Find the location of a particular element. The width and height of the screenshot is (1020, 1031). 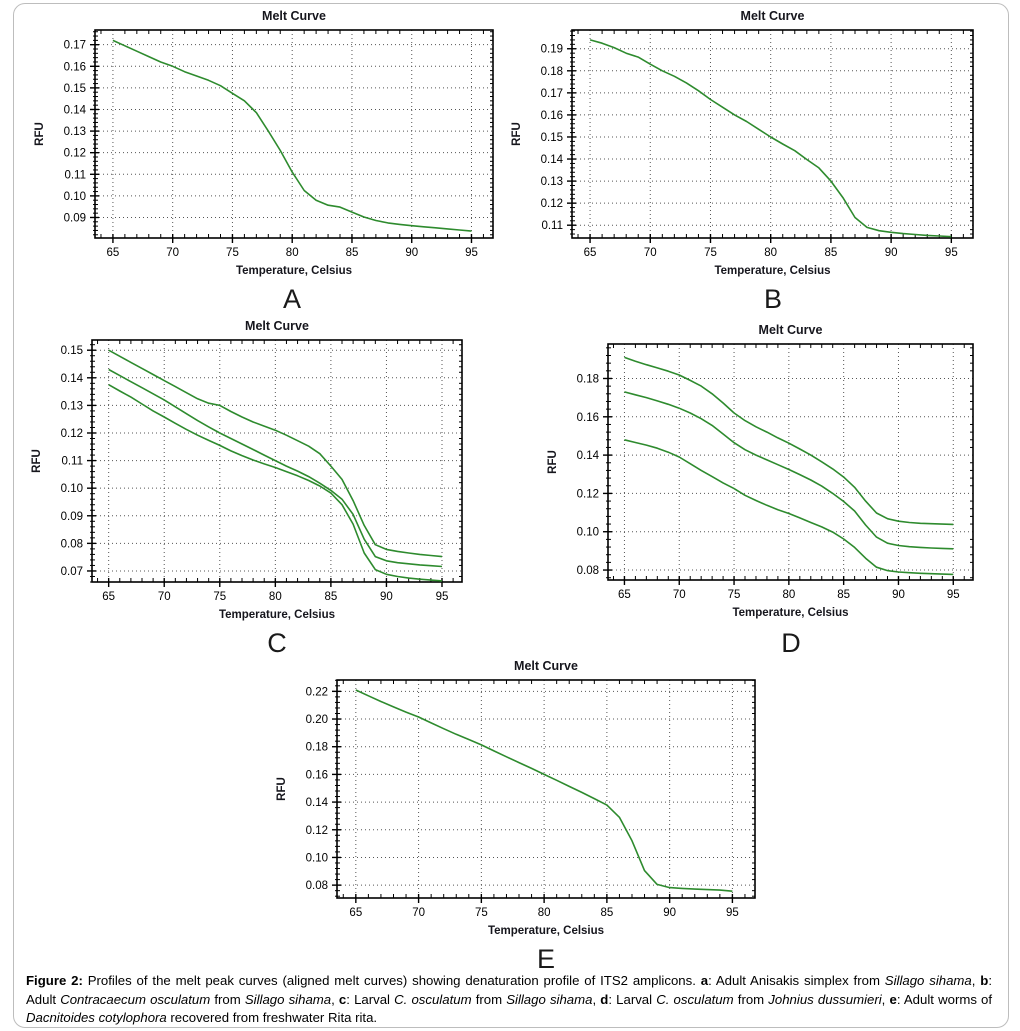

y-tick-label: 0.19 is located at coordinates (552, 50).